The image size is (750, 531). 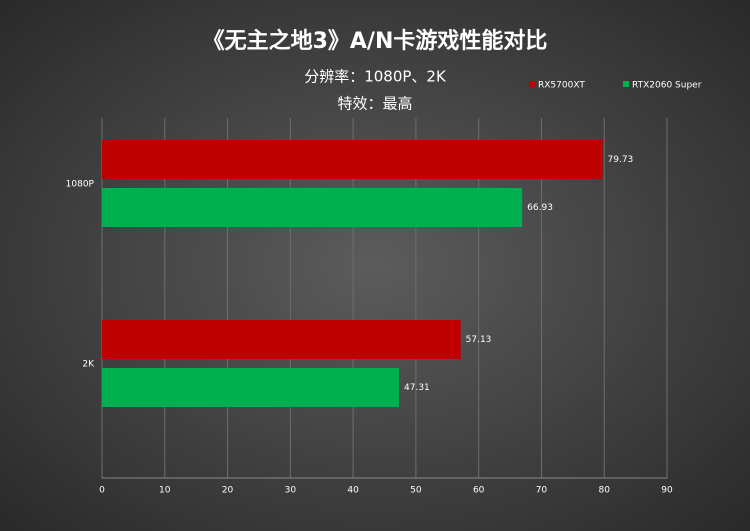 What do you see at coordinates (479, 340) in the screenshot?
I see `value-label: 57.13` at bounding box center [479, 340].